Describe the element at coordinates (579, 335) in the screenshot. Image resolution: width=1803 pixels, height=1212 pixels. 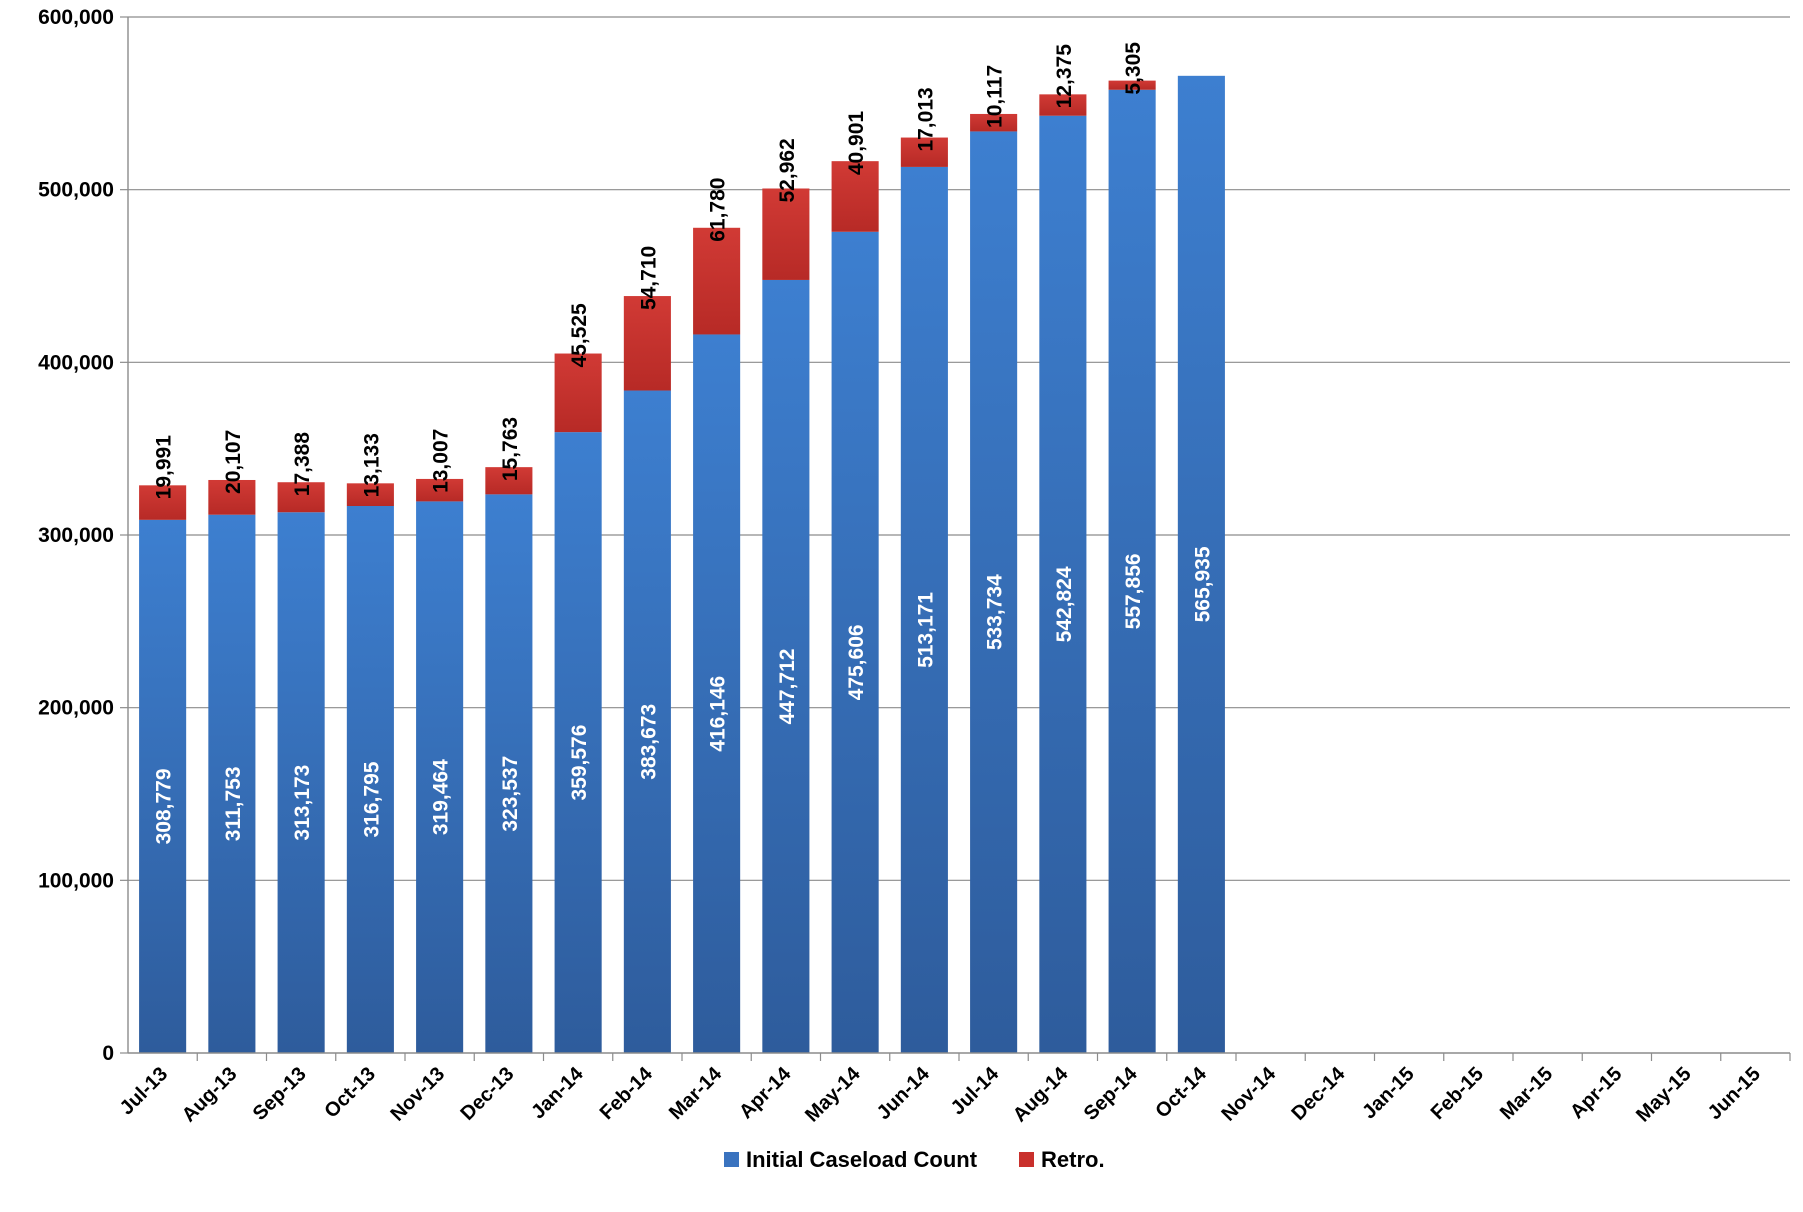
I see `data-label-retro: 45,525` at that location.